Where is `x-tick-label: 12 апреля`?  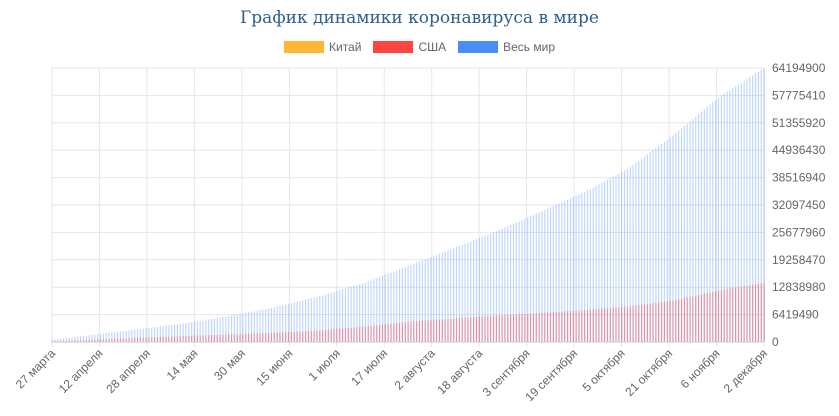
x-tick-label: 12 апреля is located at coordinates (81, 371).